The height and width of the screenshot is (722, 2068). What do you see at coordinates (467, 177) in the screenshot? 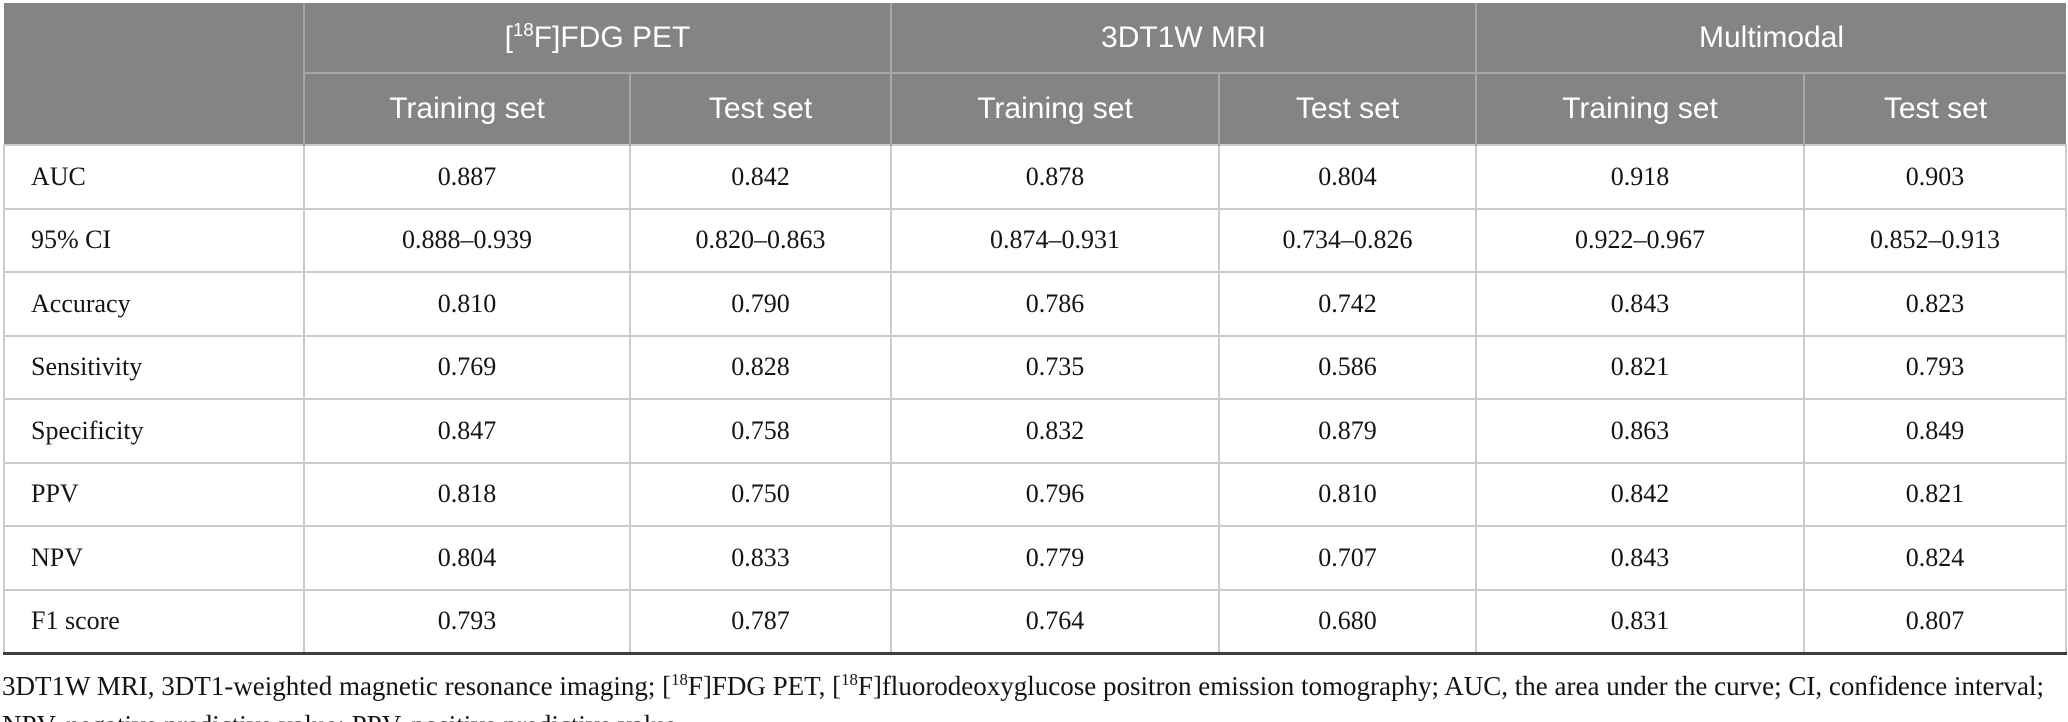
I see `value-cell: 0.887` at bounding box center [467, 177].